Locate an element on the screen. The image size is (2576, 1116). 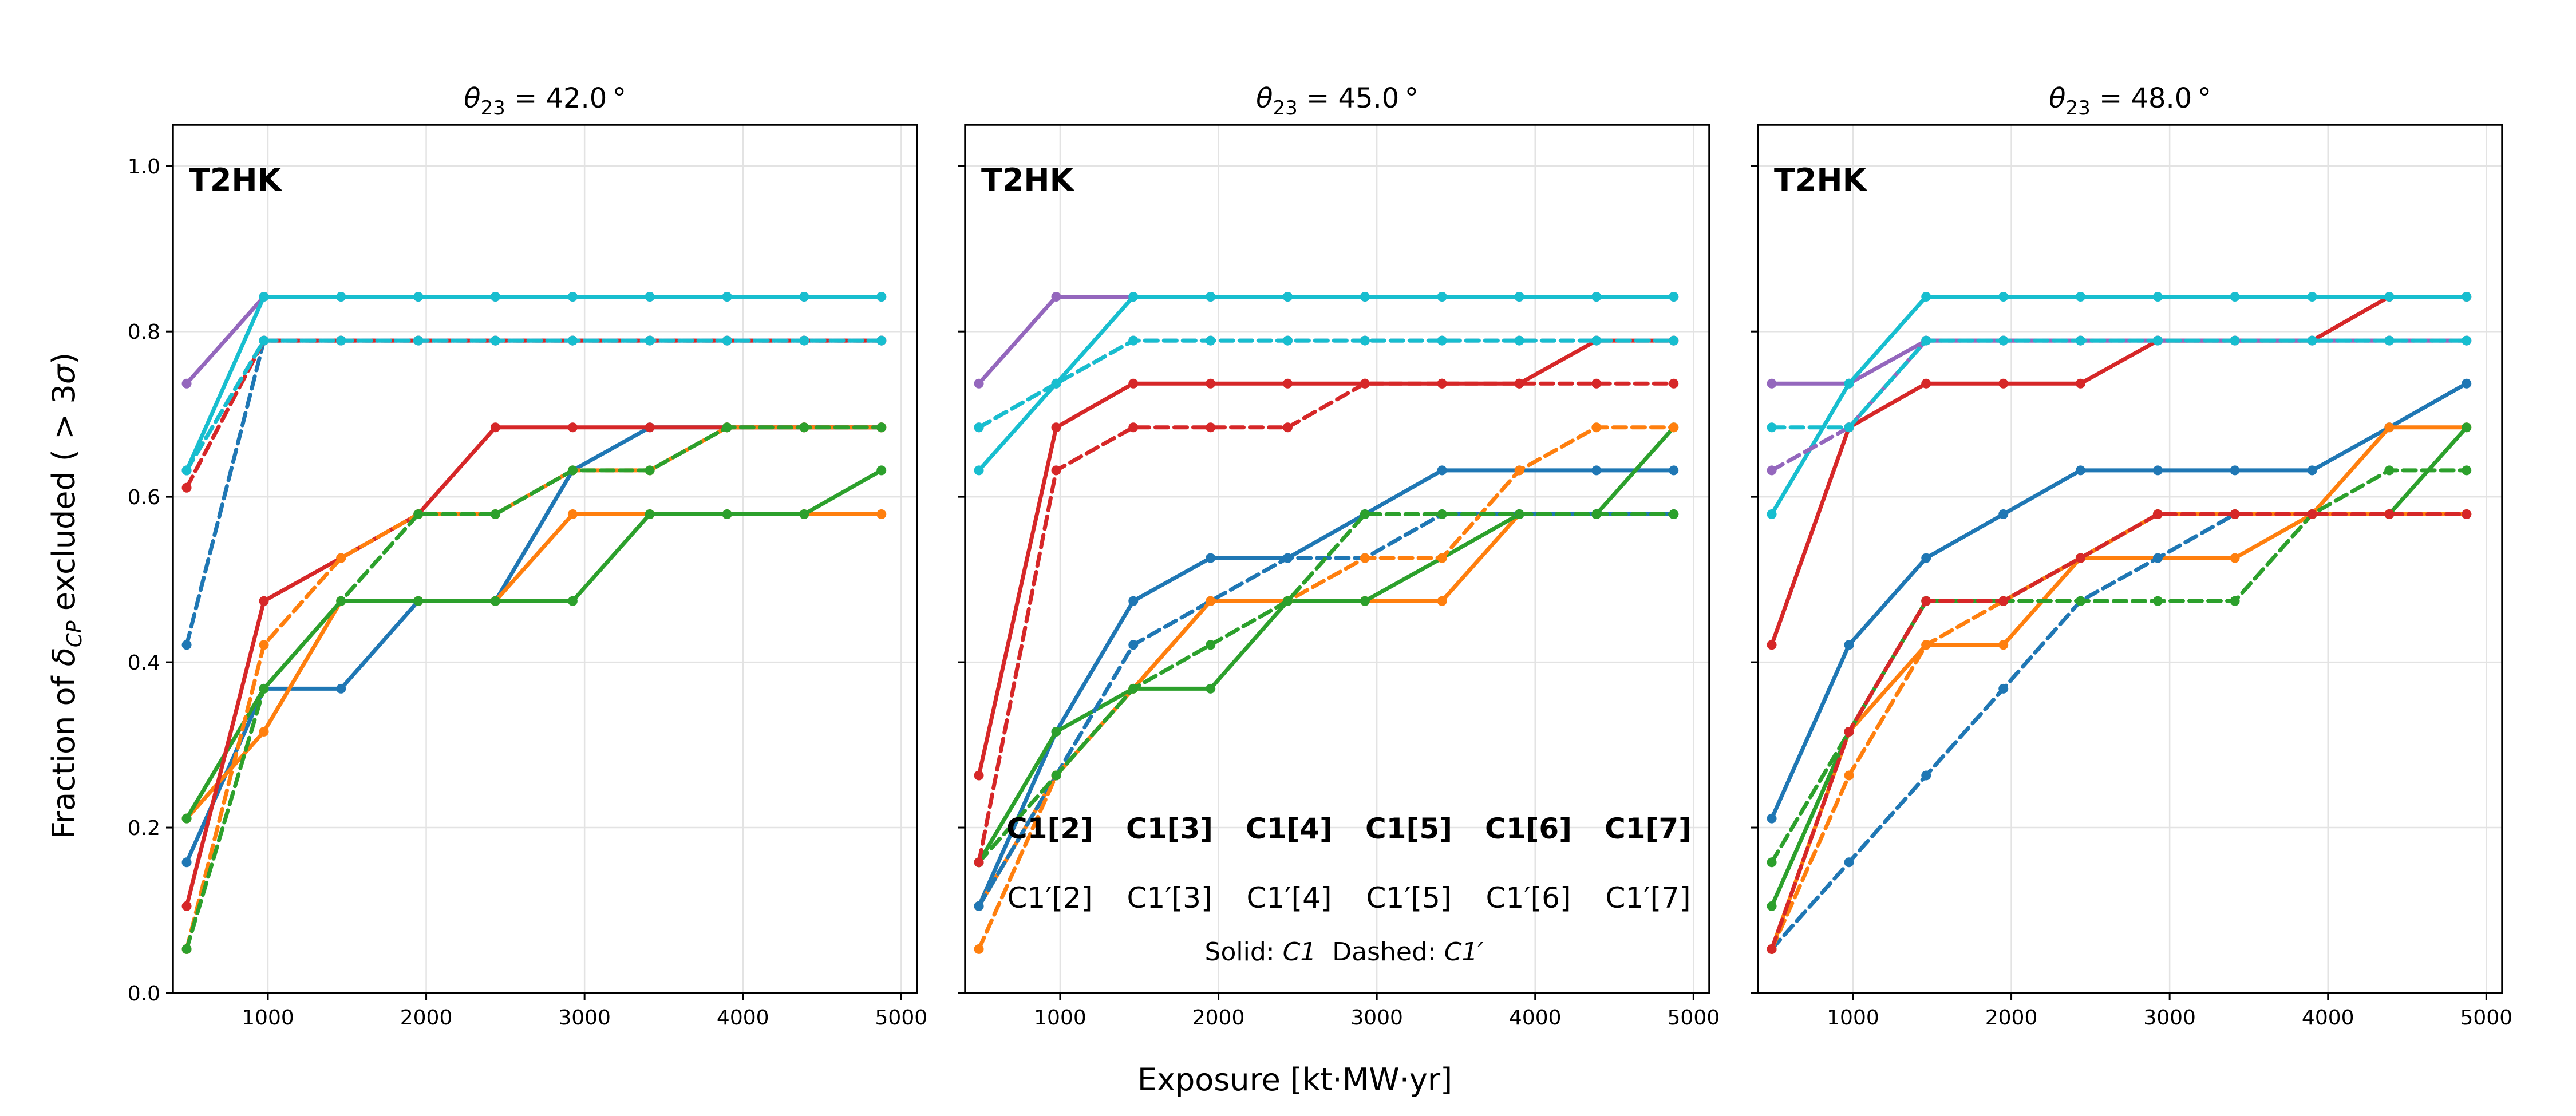
panel-title: θ23 = 48.0 ° is located at coordinates (2130, 101).